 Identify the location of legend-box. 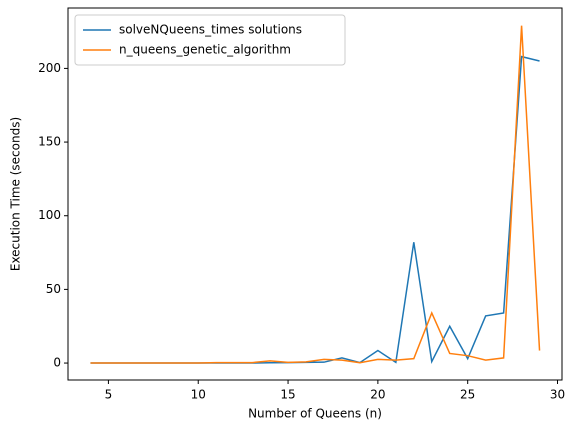
(210, 40).